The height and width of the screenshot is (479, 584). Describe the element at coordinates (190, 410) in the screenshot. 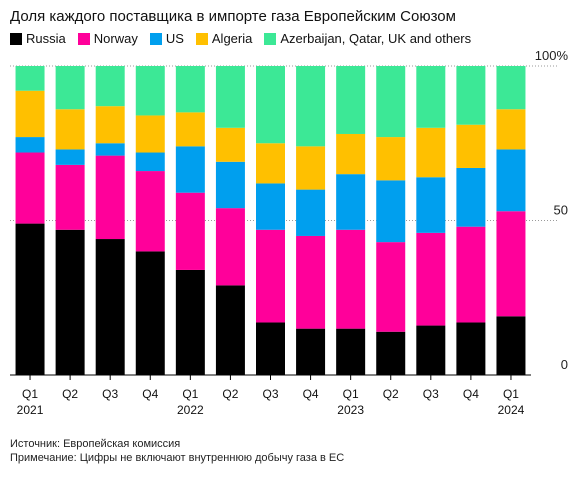

I see `x-tick-year-label: 2022` at that location.